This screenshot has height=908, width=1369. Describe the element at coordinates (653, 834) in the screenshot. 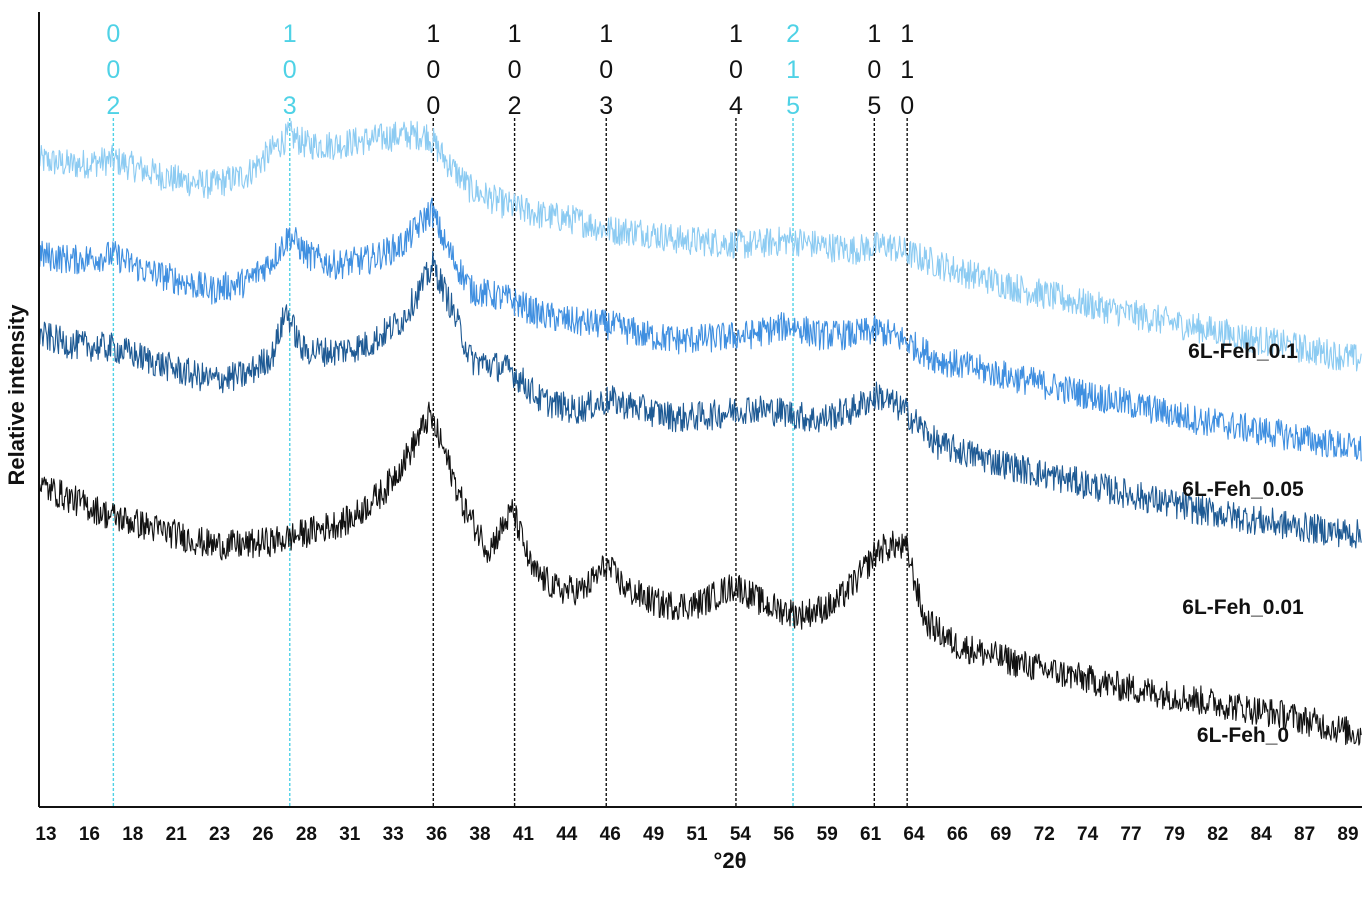

I see `x-tick-label: 49` at that location.